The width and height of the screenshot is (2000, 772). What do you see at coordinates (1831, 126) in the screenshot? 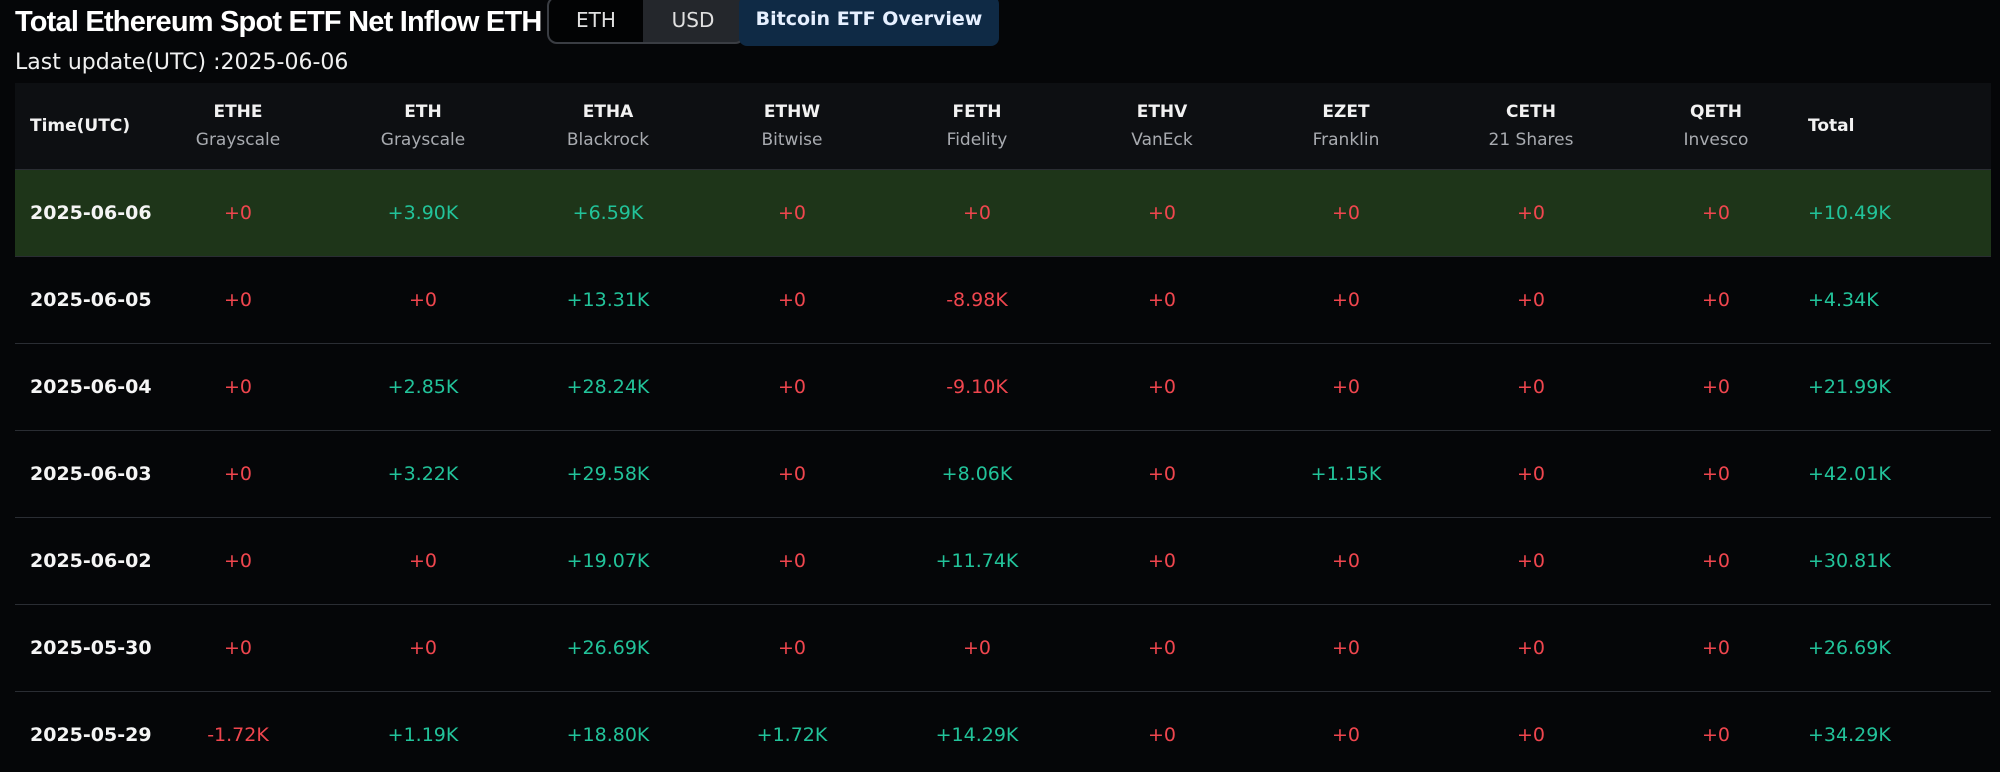
I see `column-label: Total` at bounding box center [1831, 126].